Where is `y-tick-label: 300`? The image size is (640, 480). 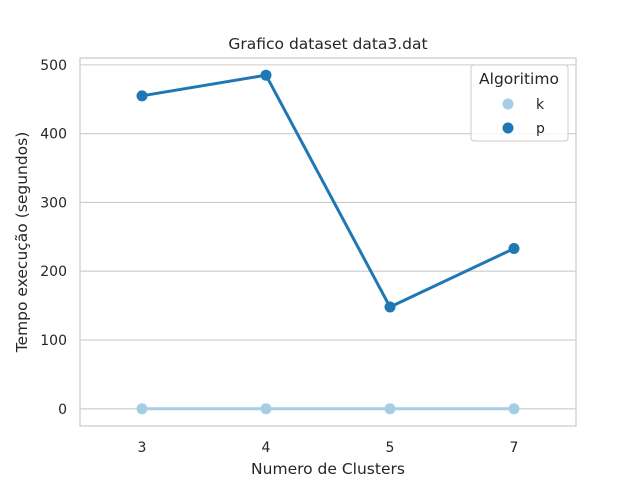 y-tick-label: 300 is located at coordinates (53, 203).